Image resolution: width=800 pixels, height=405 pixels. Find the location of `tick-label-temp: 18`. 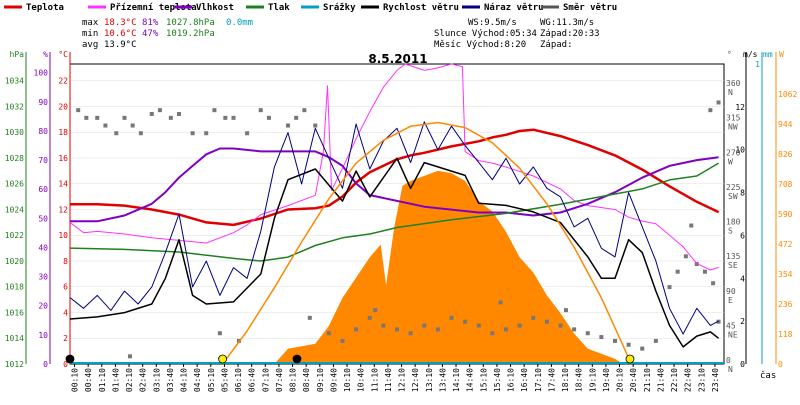

tick-label-temp: 18 is located at coordinates (63, 132).